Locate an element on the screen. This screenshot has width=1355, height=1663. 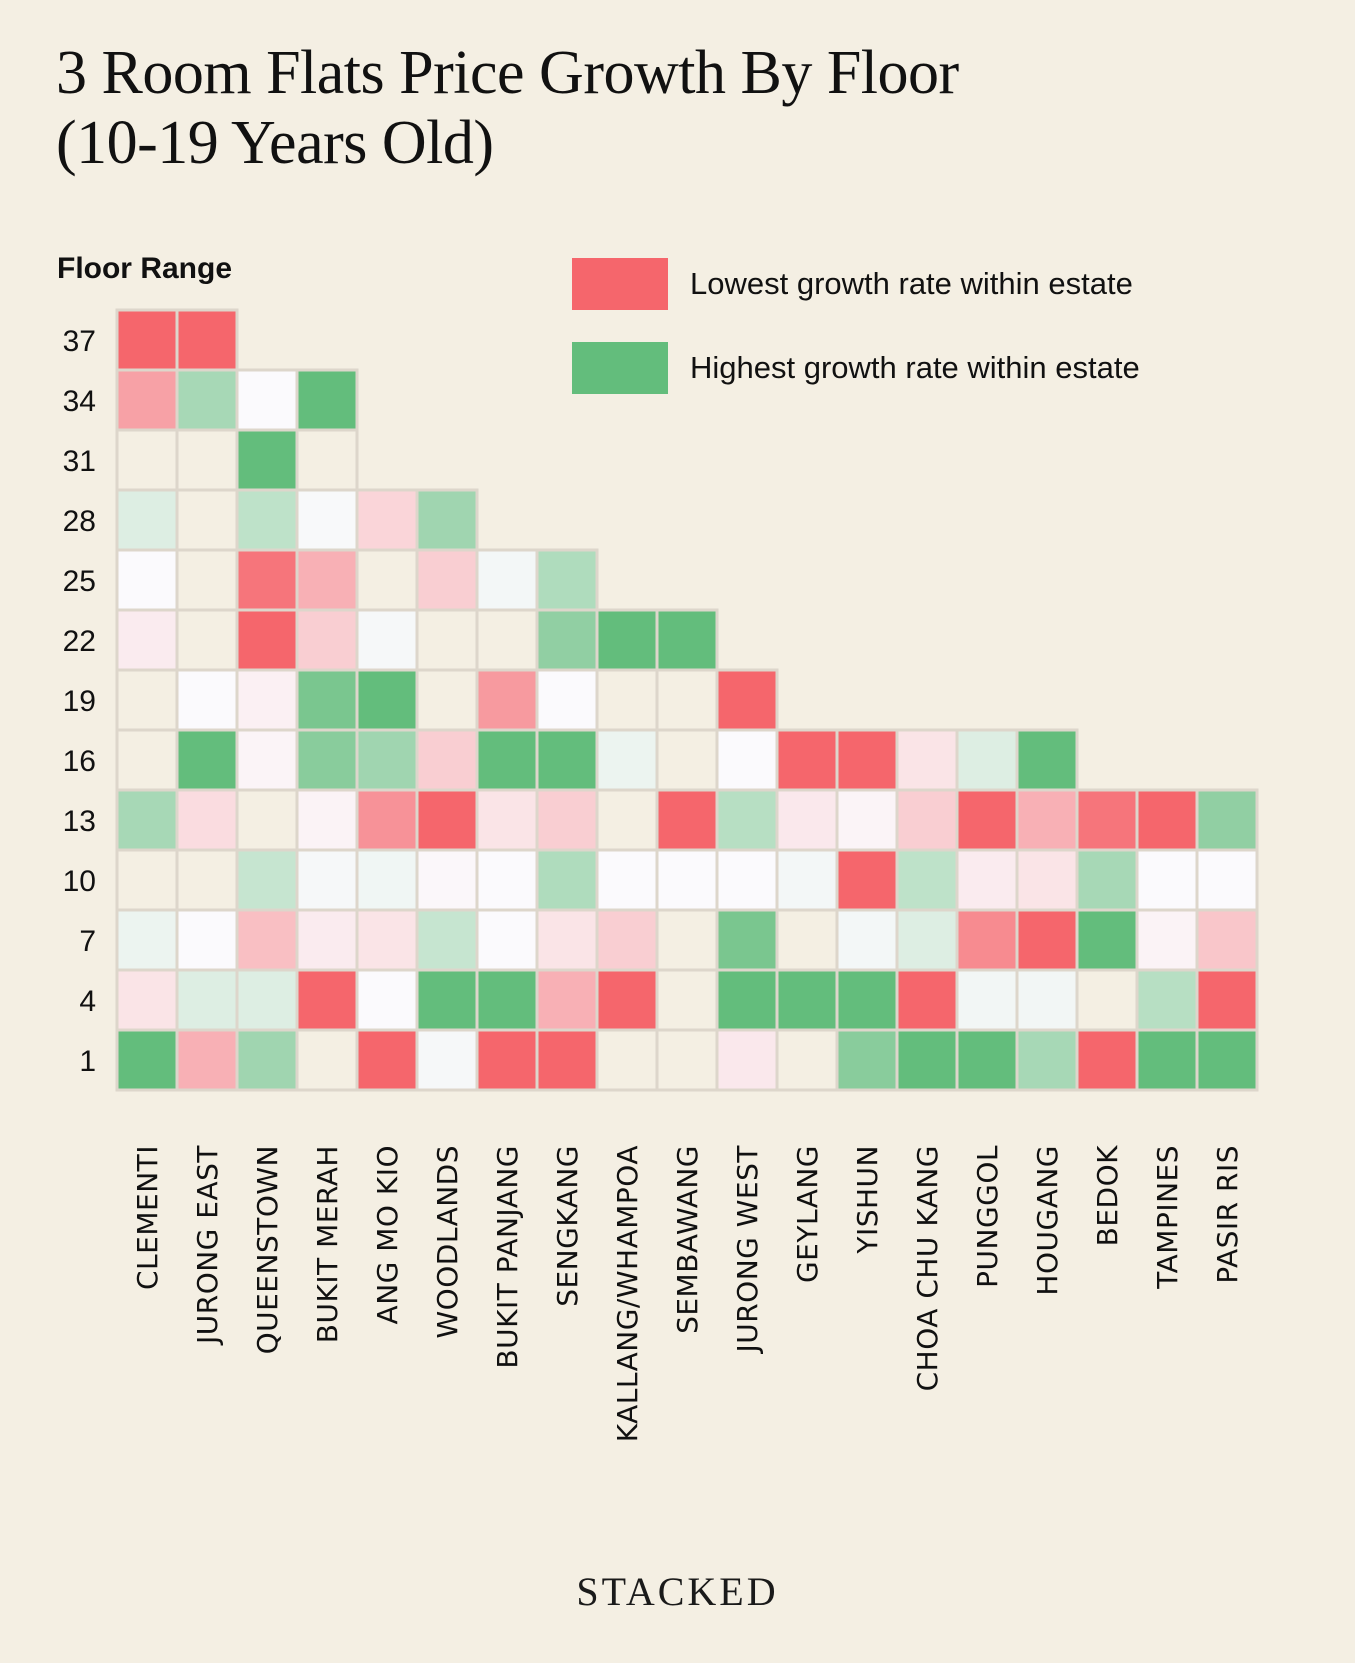
legend-item-lowest: Lowest growth rate within estate is located at coordinates (856, 284).